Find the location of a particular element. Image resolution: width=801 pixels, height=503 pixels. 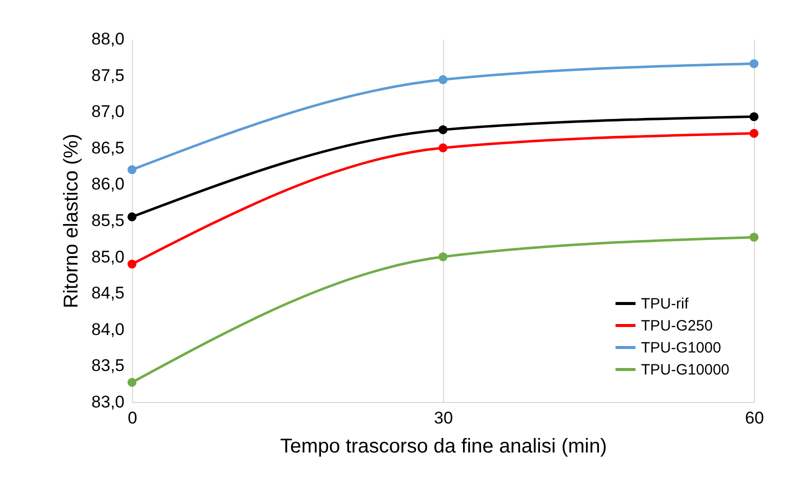

y-tick-label: 84,5 is located at coordinates (107, 293).